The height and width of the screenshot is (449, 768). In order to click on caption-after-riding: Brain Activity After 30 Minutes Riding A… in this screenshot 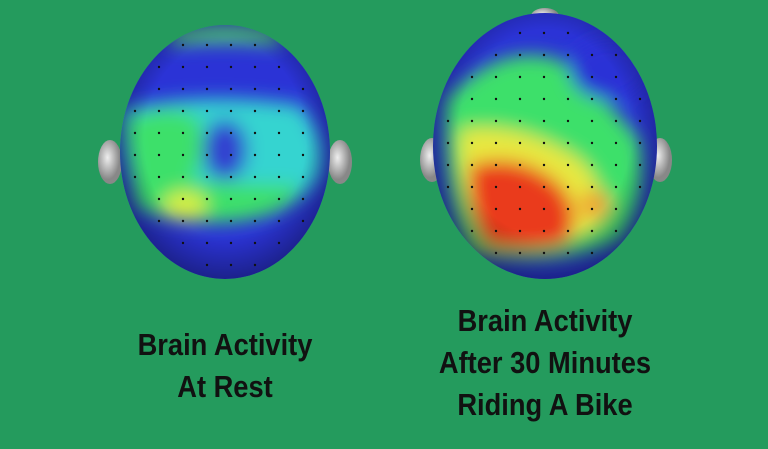, I will do `click(545, 363)`.